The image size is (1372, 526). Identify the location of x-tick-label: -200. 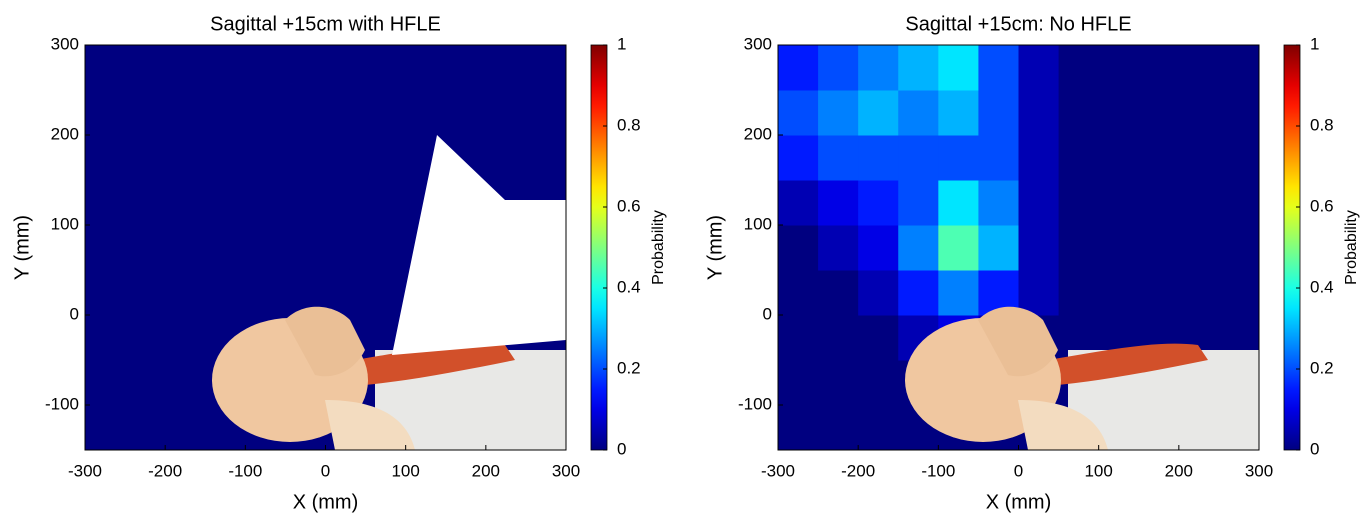
(165, 470).